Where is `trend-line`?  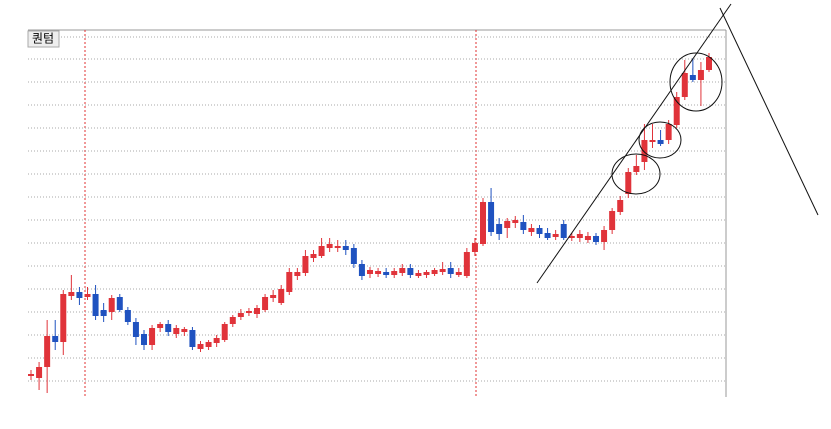
trend-line is located at coordinates (769, 111).